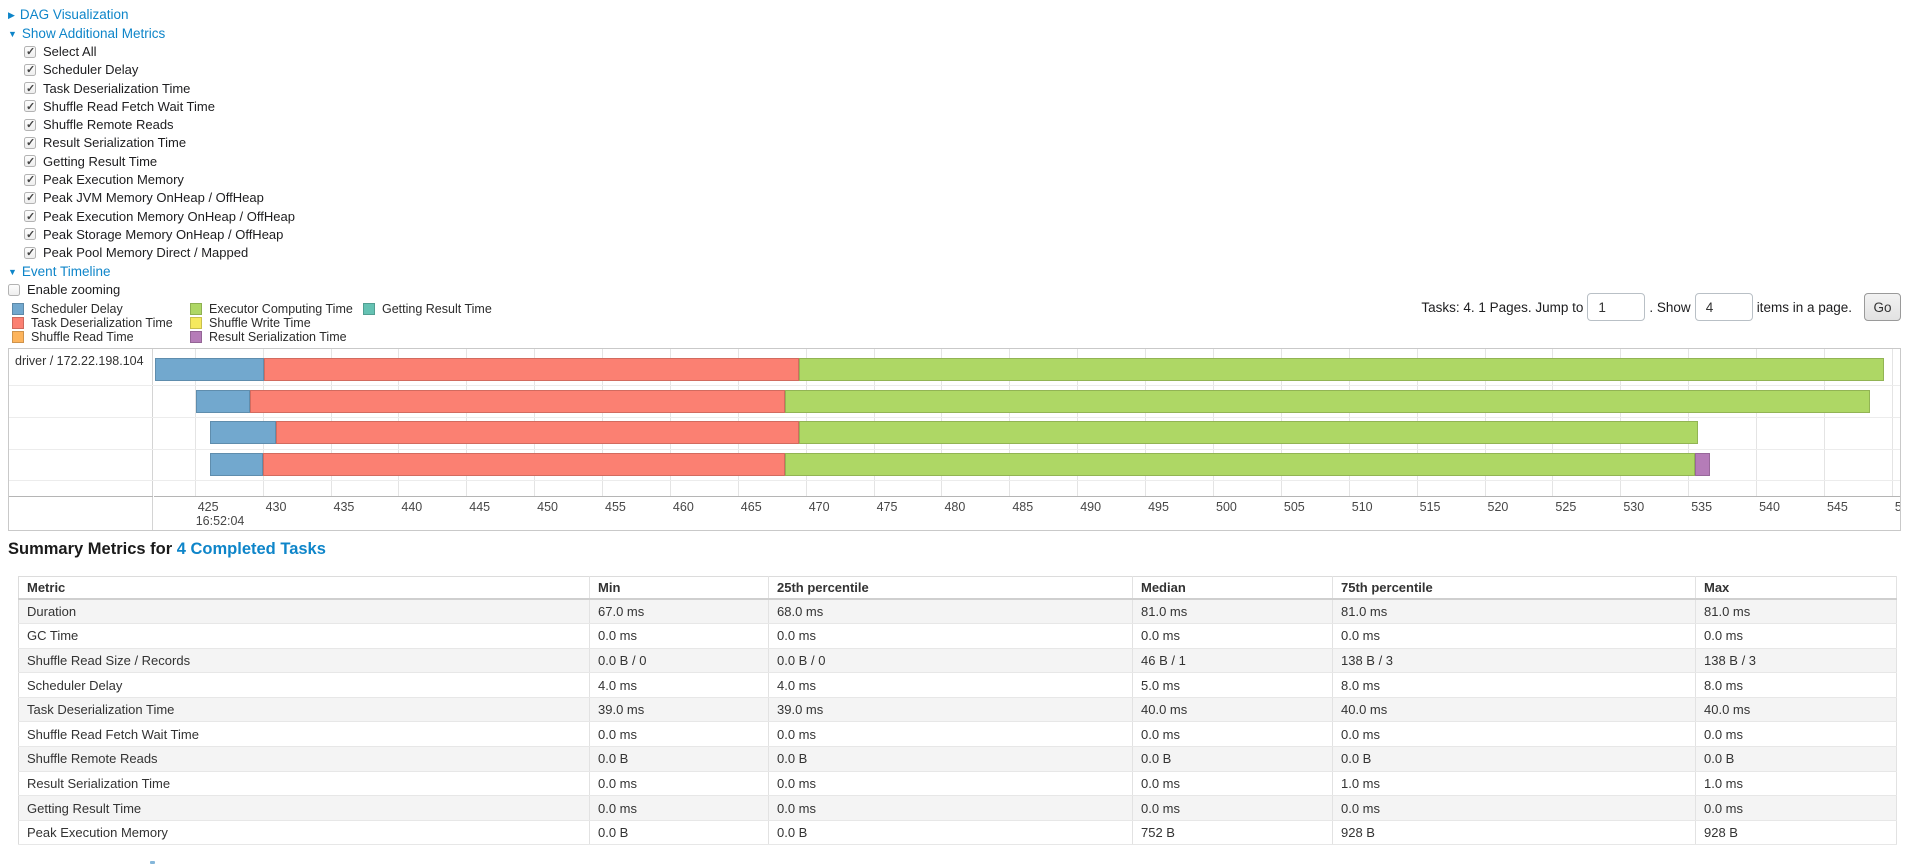 The image size is (1907, 865). What do you see at coordinates (271, 309) in the screenshot?
I see `legend-entry: Executor Computing Time` at bounding box center [271, 309].